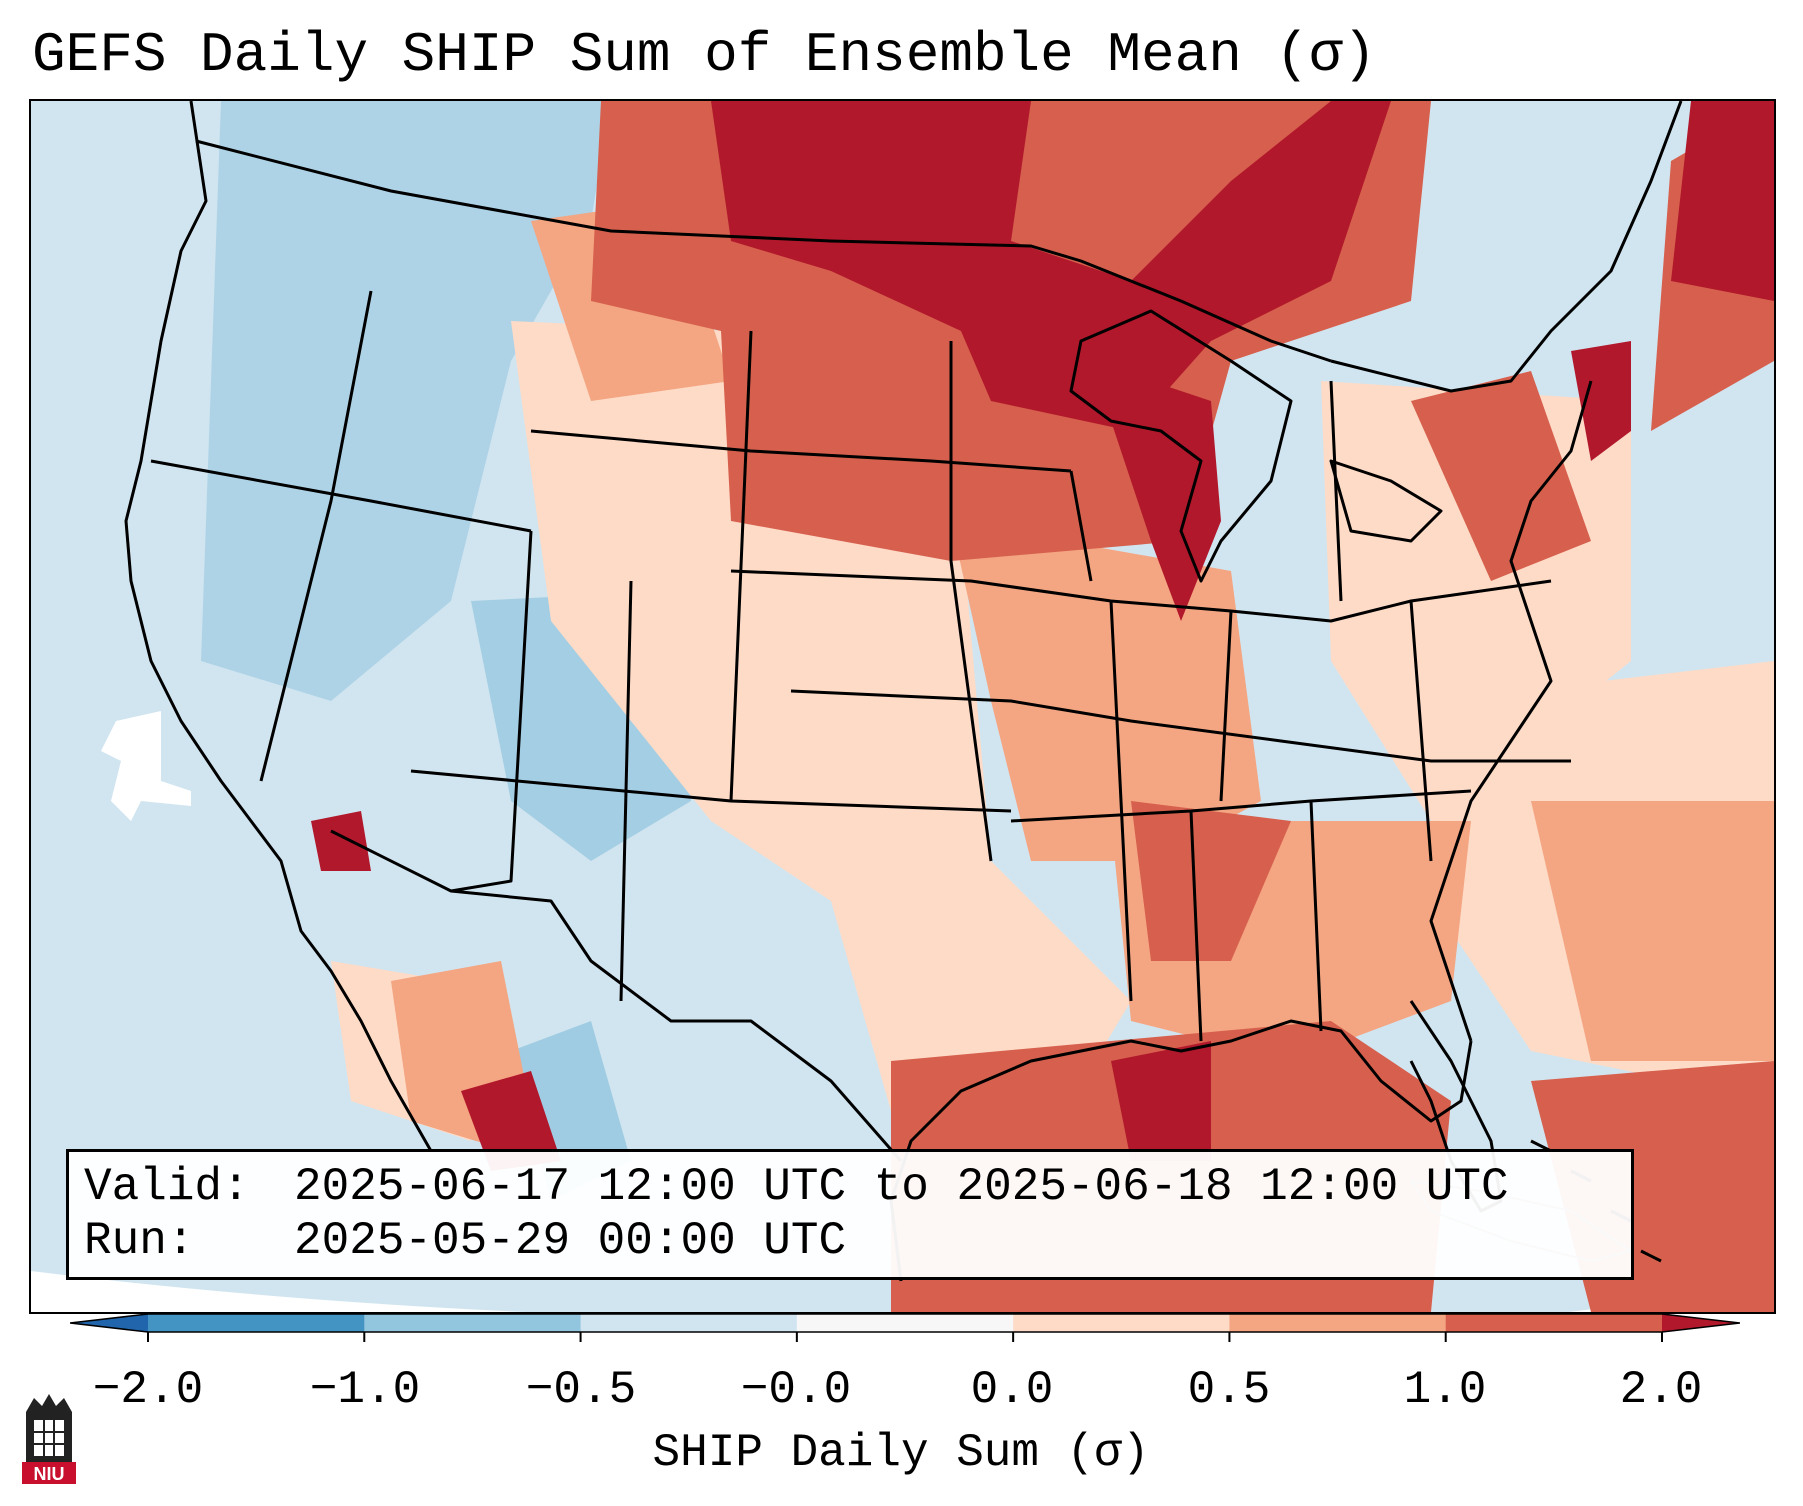  I want to click on colorbar-extend-high, so click(1701, 1323).